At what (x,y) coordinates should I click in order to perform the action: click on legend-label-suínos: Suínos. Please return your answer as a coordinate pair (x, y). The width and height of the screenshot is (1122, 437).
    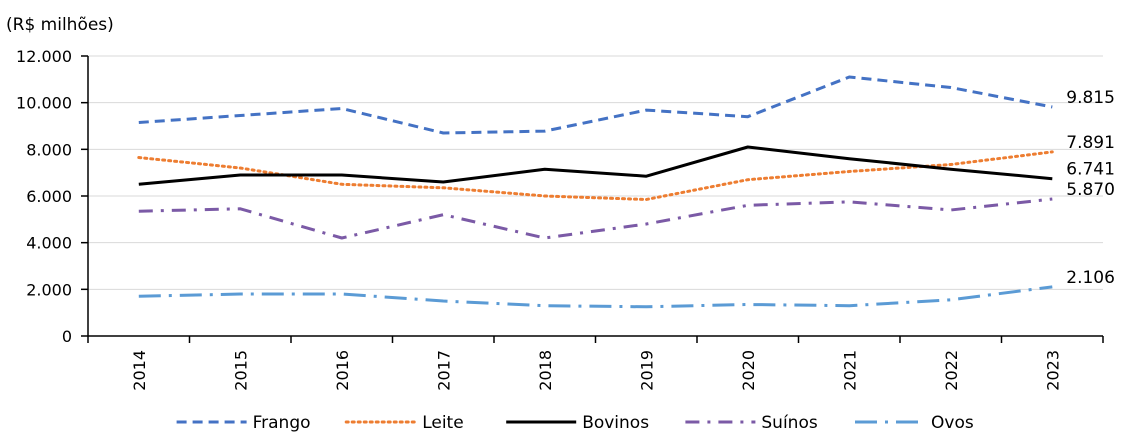
    Looking at the image, I should click on (789, 423).